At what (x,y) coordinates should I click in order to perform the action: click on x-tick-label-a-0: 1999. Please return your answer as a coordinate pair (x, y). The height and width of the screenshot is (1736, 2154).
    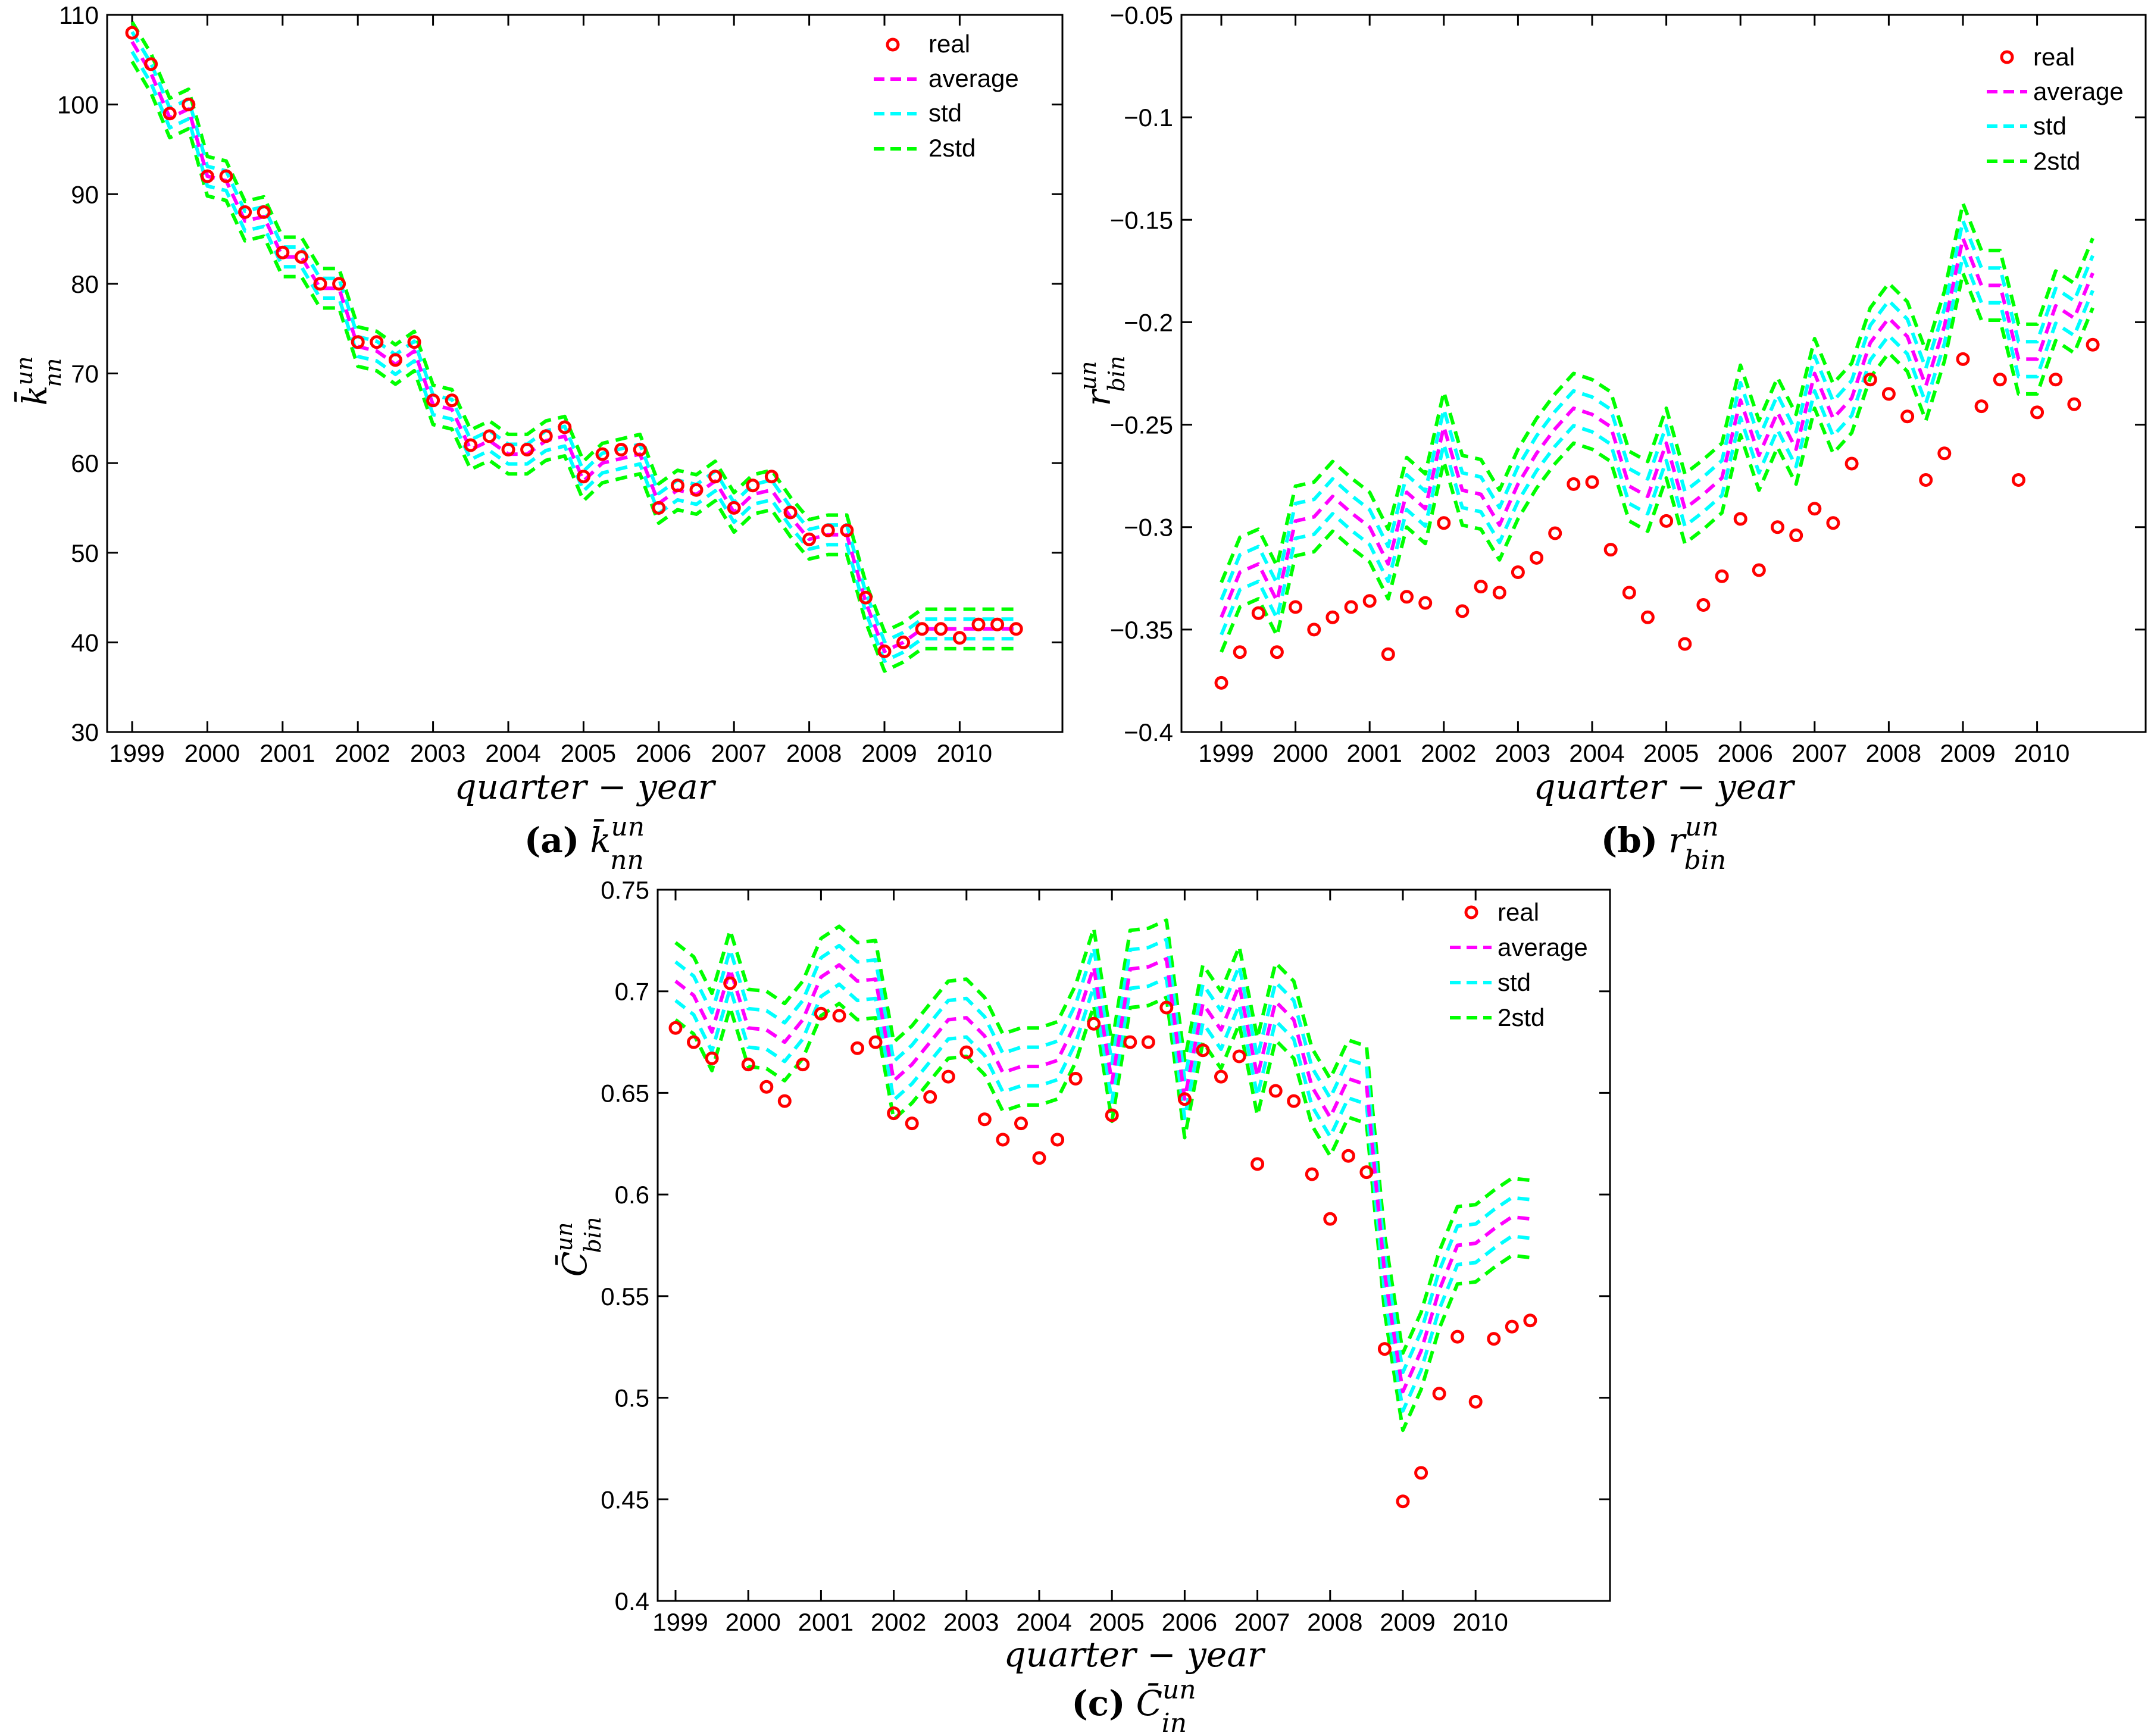
    Looking at the image, I should click on (136, 753).